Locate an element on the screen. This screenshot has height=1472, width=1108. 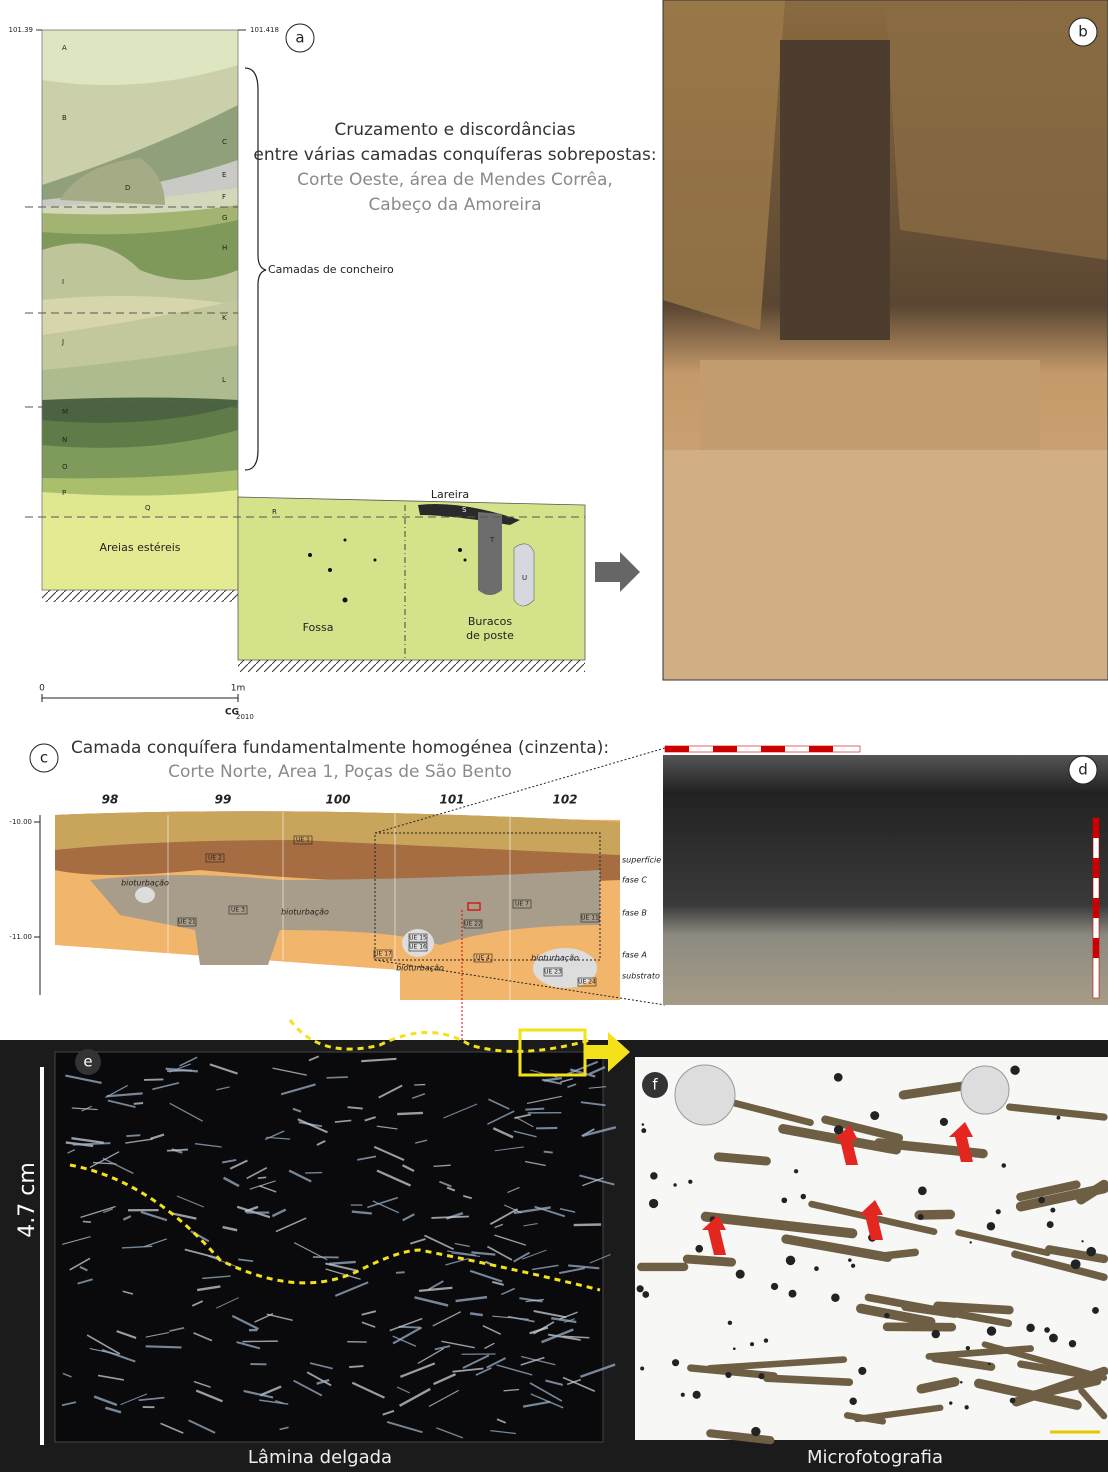
red-arrows is located at coordinates (837, 1188).